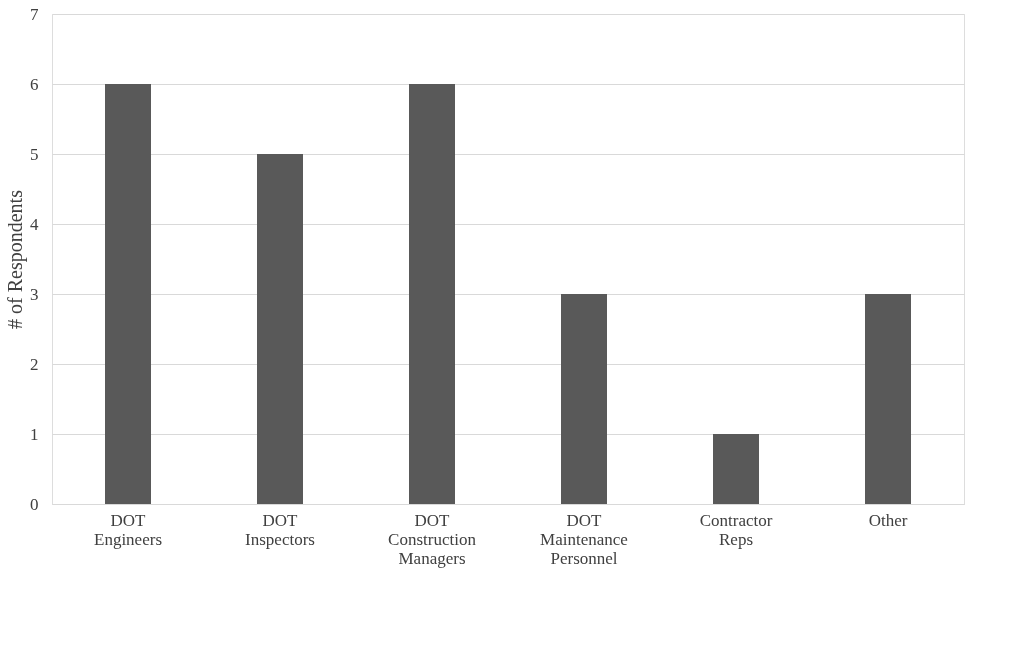 This screenshot has height=670, width=1019. Describe the element at coordinates (34, 154) in the screenshot. I see `y-tick-label: 5` at that location.